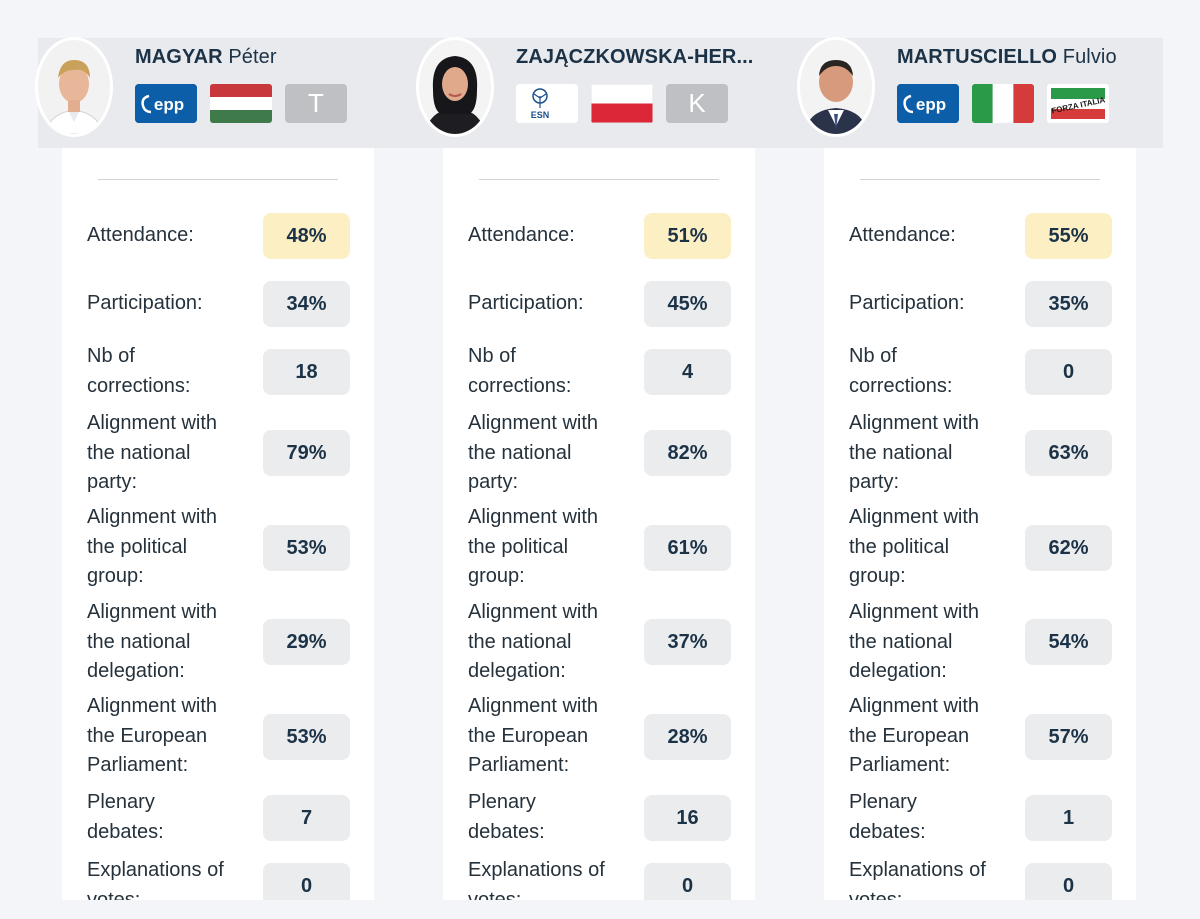 Image resolution: width=1200 pixels, height=919 pixels. Describe the element at coordinates (1068, 236) in the screenshot. I see `attendance-value: 55%` at that location.